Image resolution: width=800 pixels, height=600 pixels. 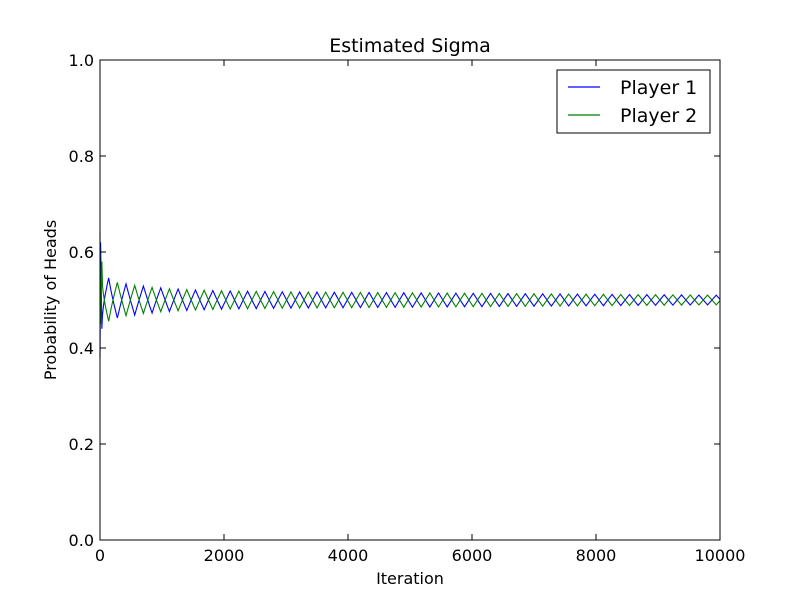 What do you see at coordinates (50, 300) in the screenshot?
I see `y-axis-title: Probability of Heads` at bounding box center [50, 300].